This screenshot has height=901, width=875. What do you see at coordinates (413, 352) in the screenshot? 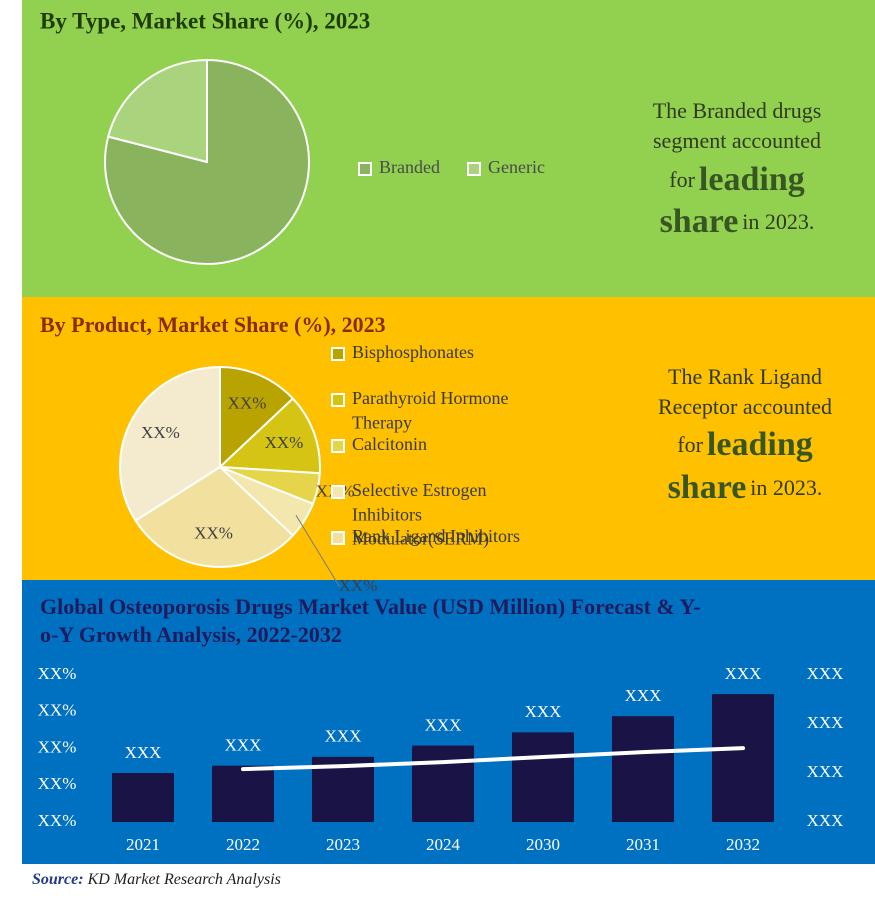
I see `legend-label: Bisphosphonates` at bounding box center [413, 352].